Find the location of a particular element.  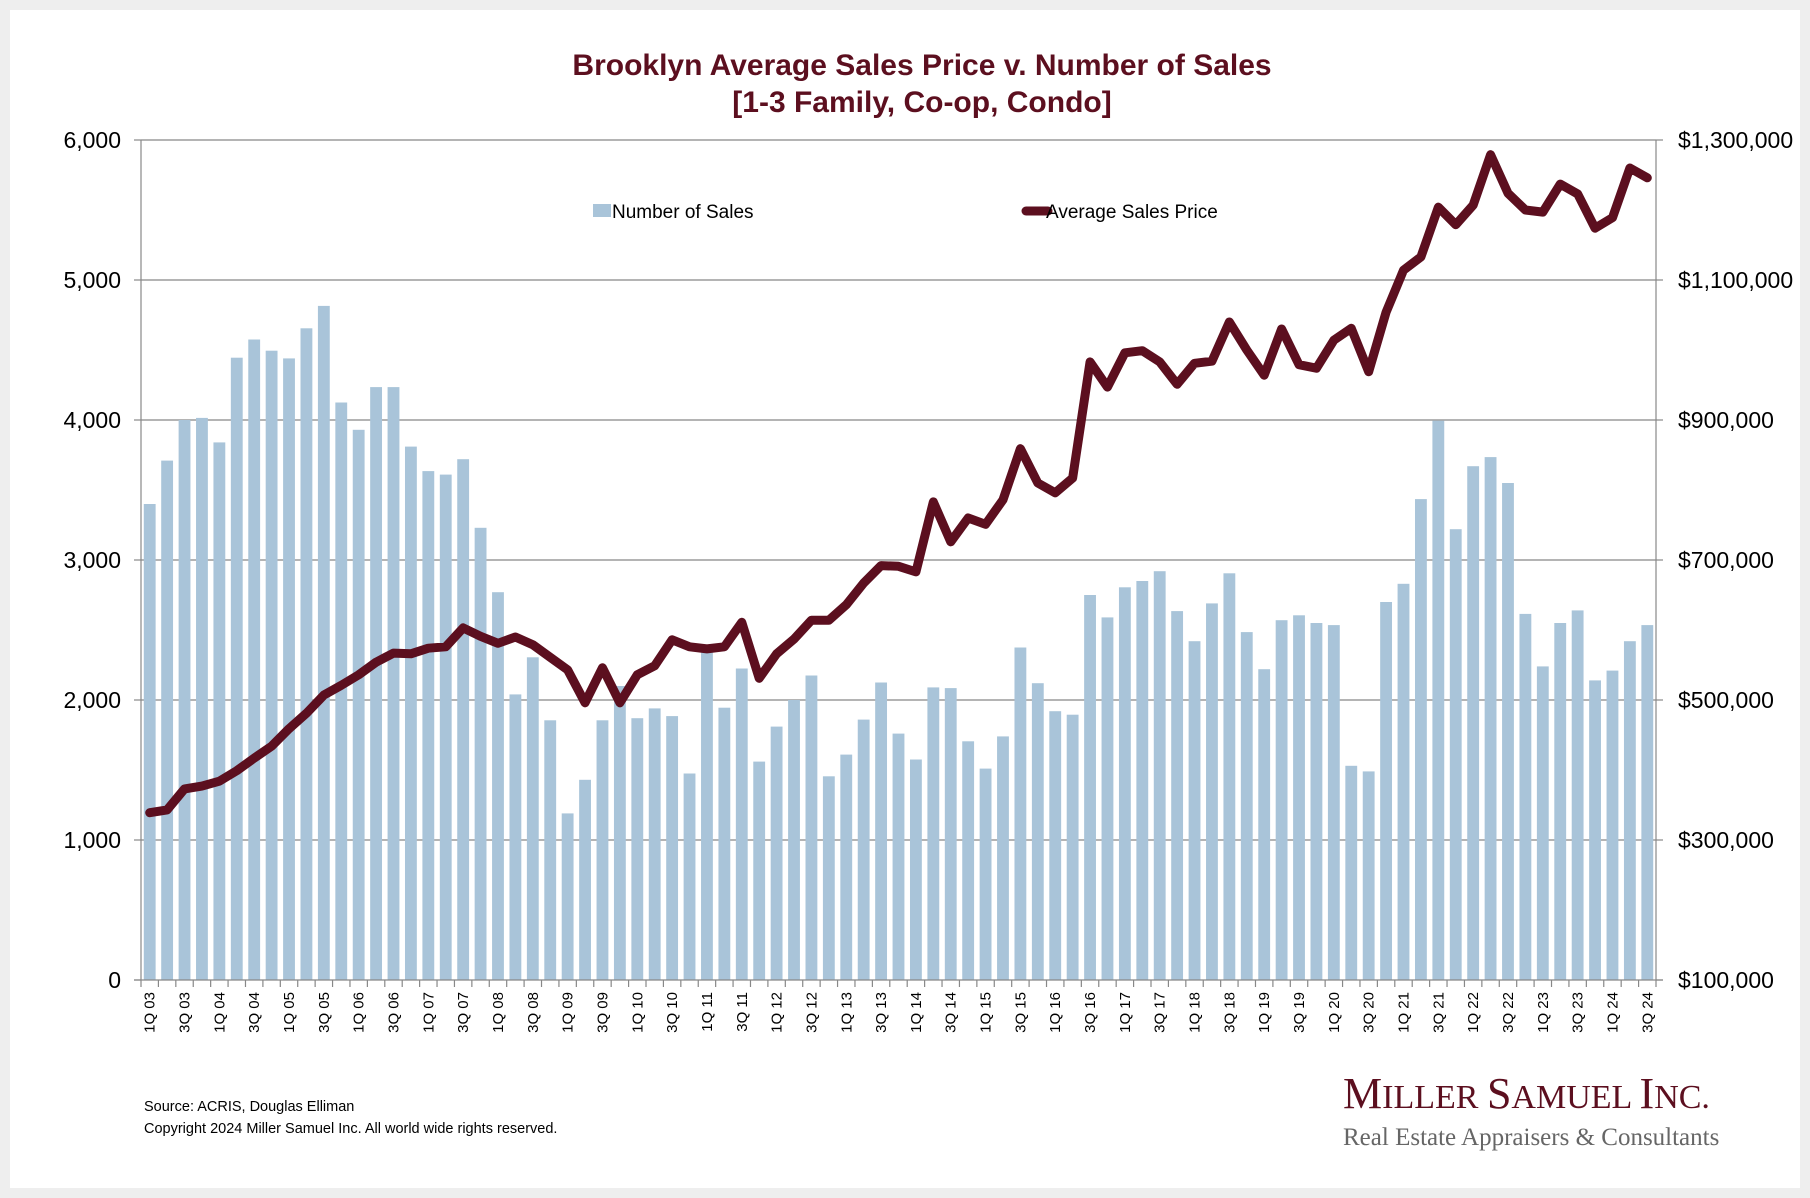

logo-name: MILLER SAMUEL INC. is located at coordinates (1526, 1093).